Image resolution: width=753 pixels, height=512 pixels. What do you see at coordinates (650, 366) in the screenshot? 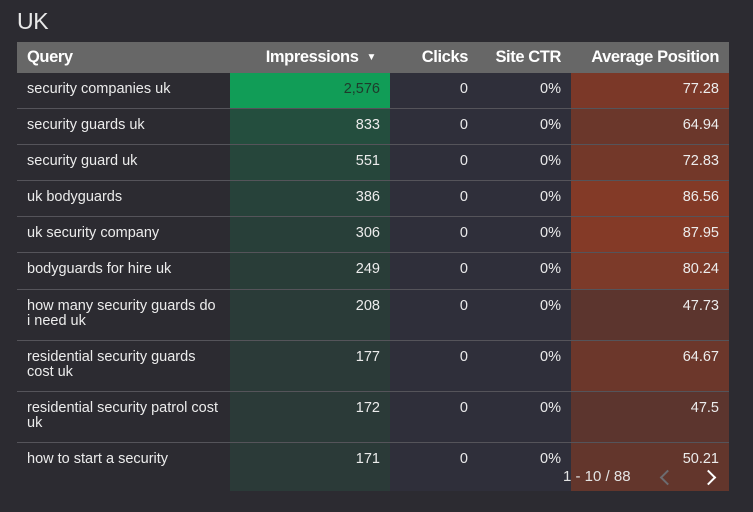
I see `cell-average-position: 64.67` at bounding box center [650, 366].